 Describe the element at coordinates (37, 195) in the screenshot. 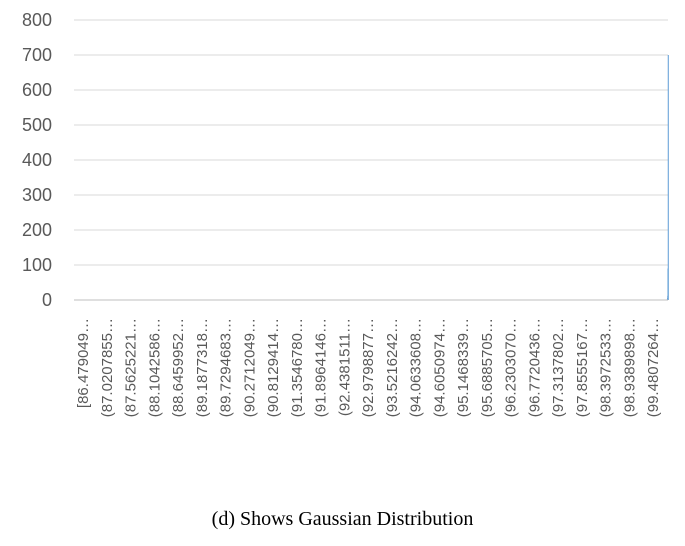

I see `y-tick-label: 300` at that location.